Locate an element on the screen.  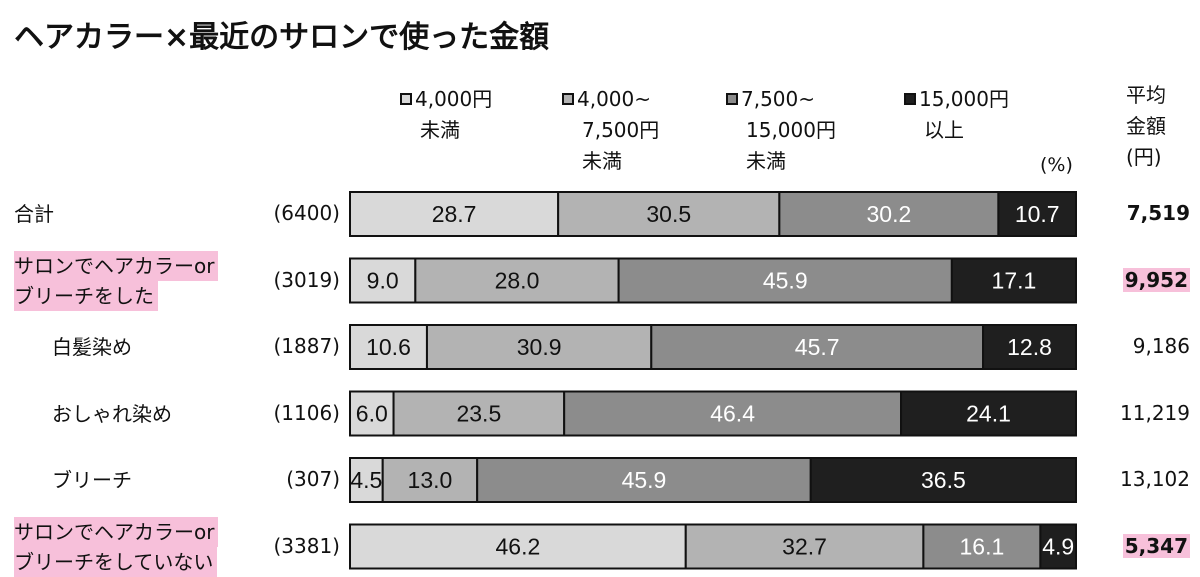
average-header-line: 金額 is located at coordinates (1146, 126).